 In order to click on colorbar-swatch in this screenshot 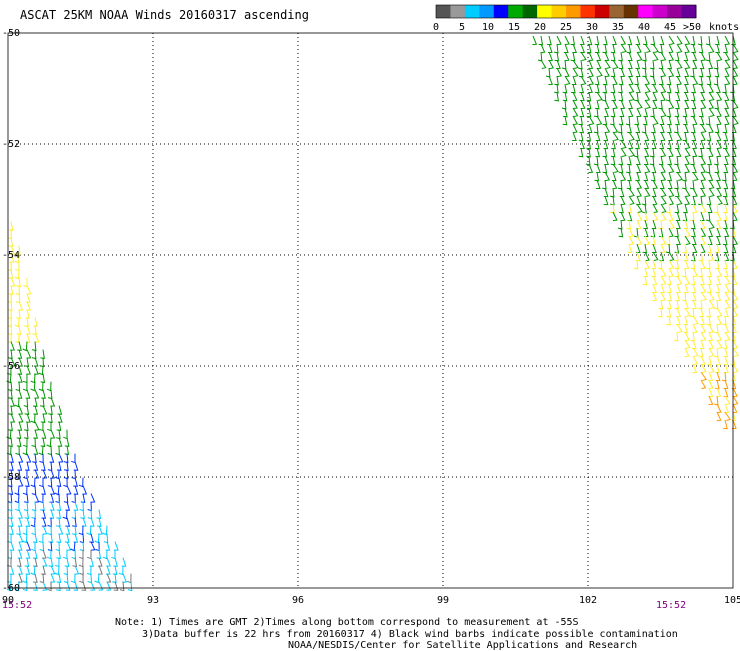, I will do `click(559, 11)`.